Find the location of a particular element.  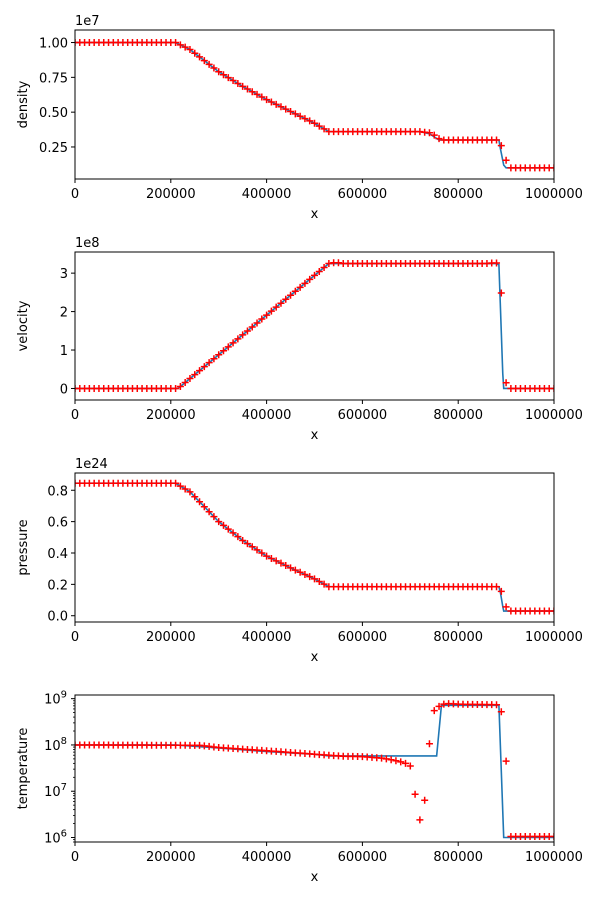

y-tick-label: 2 is located at coordinates (64, 313).